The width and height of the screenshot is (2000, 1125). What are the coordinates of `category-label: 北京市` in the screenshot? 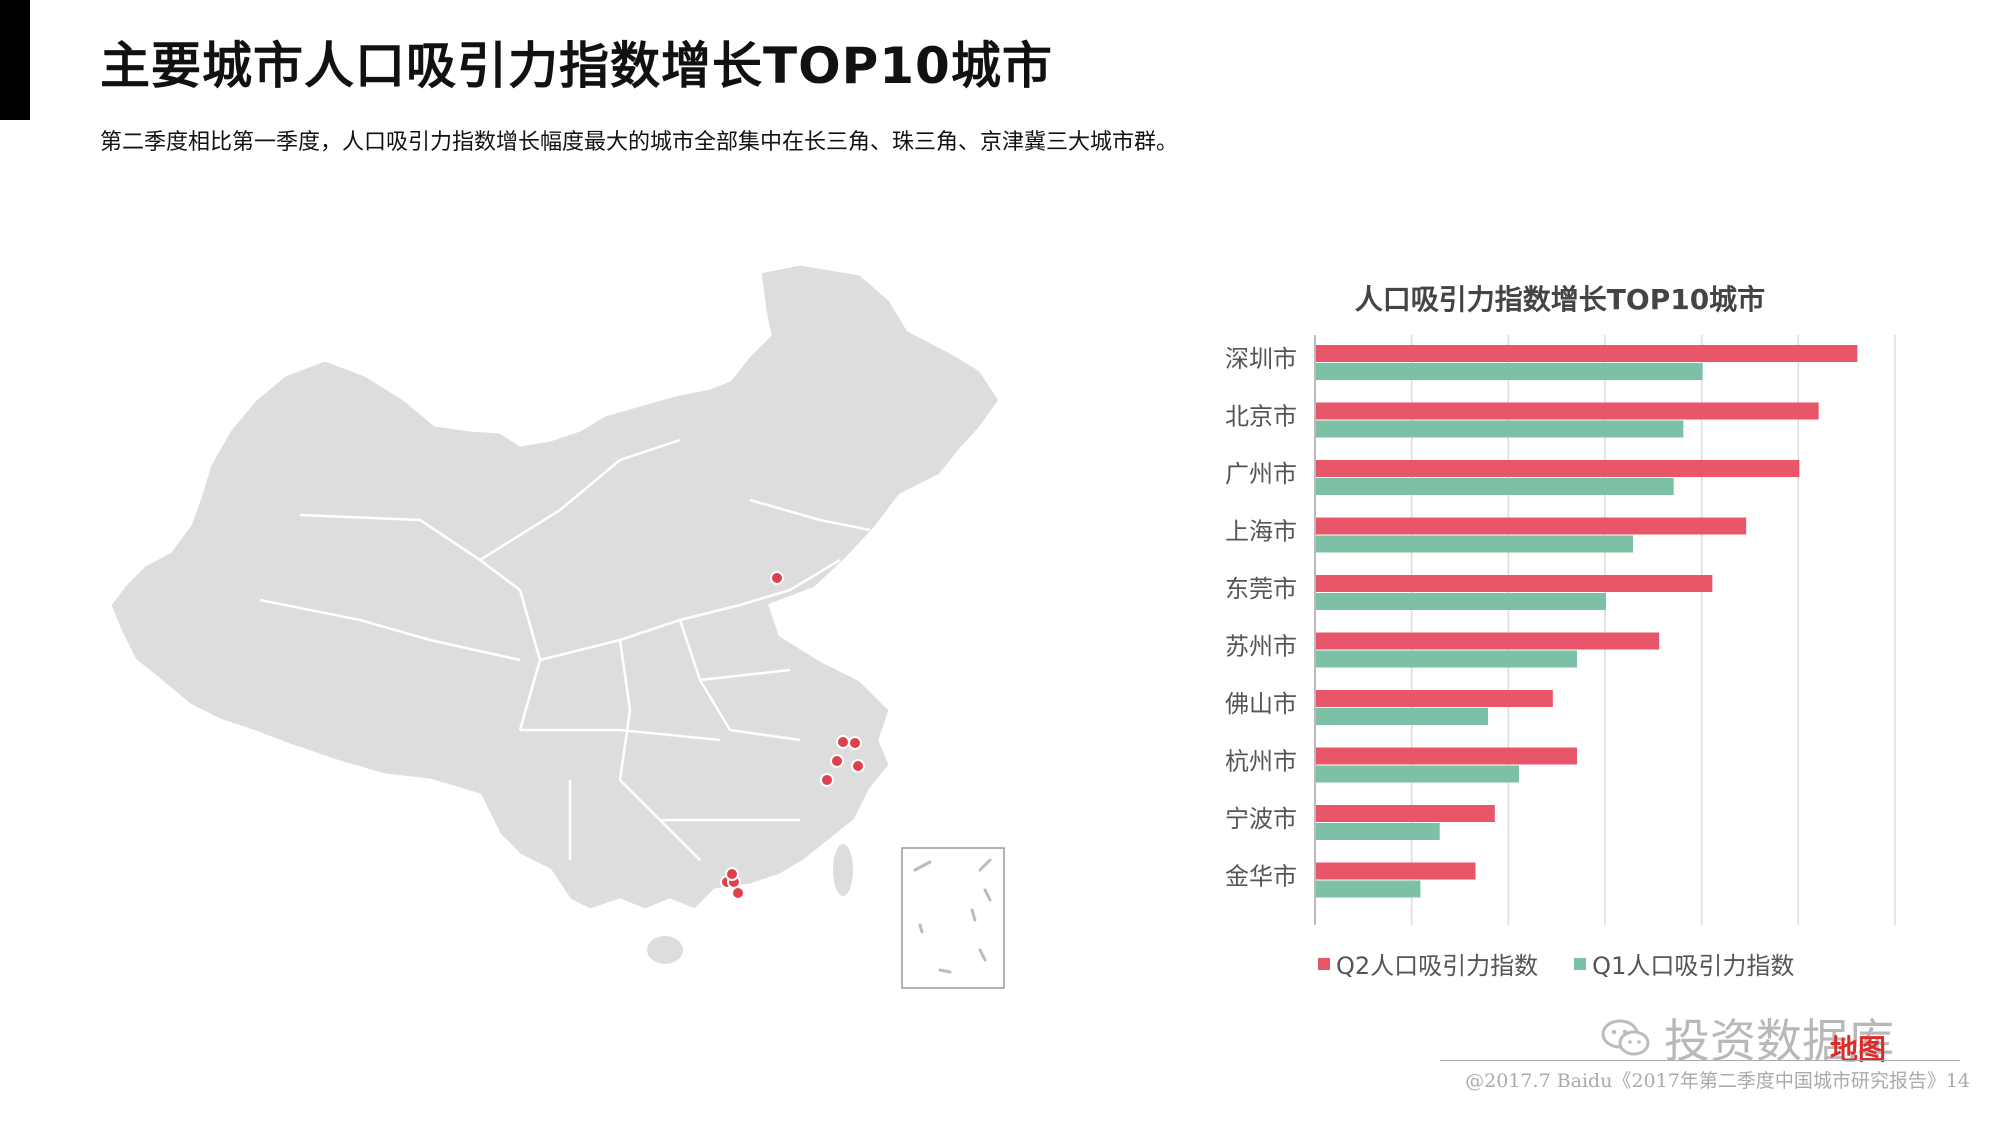 It's located at (1261, 417).